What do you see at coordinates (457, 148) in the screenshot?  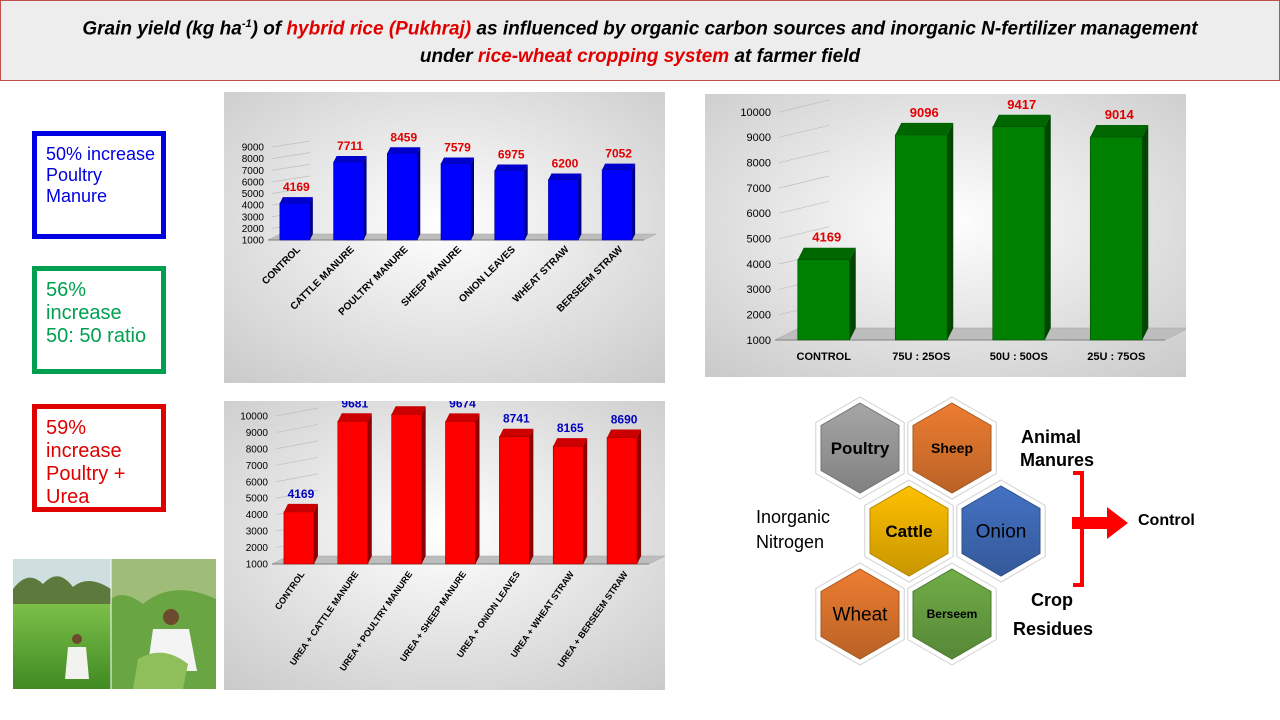 I see `data-label: 7579` at bounding box center [457, 148].